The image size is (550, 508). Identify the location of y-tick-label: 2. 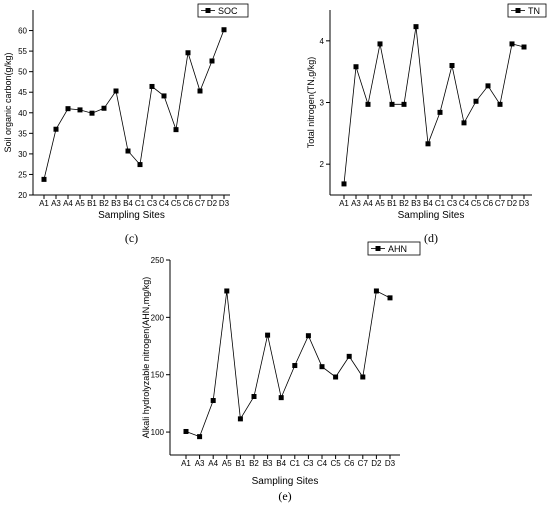
(322, 164).